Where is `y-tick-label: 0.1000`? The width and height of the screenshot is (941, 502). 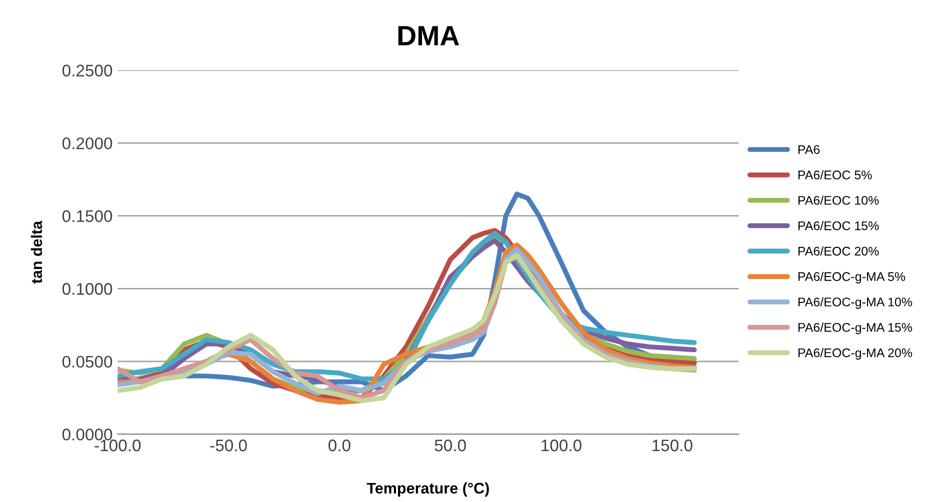
y-tick-label: 0.1000 is located at coordinates (87, 289).